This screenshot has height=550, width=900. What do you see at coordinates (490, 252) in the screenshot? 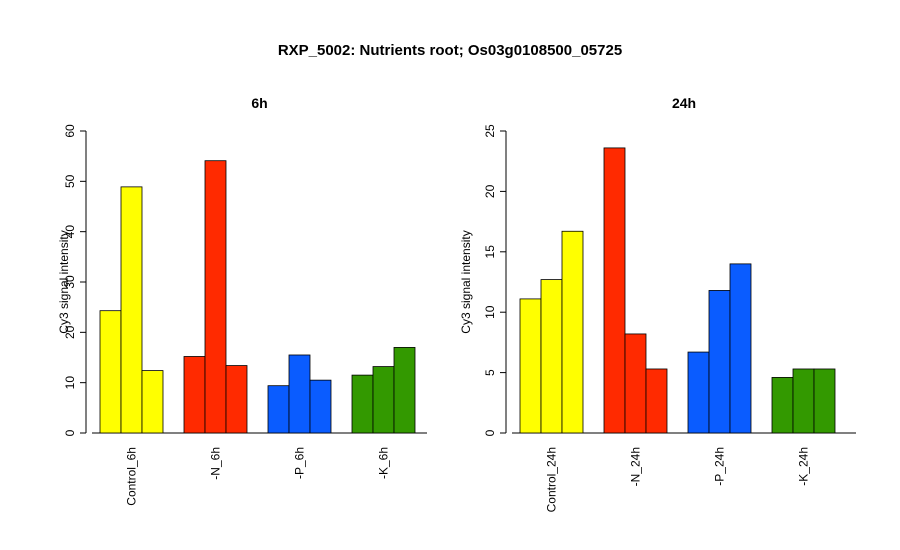
I see `y-tick-label: 15` at bounding box center [490, 252].